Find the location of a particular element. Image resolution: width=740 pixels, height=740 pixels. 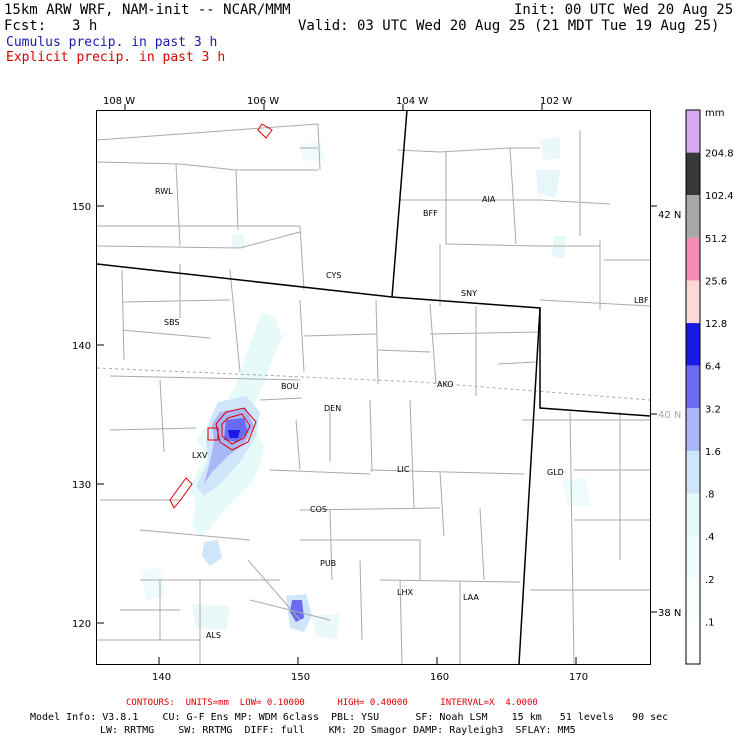

colorbar-level-label: .8 is located at coordinates (710, 495).